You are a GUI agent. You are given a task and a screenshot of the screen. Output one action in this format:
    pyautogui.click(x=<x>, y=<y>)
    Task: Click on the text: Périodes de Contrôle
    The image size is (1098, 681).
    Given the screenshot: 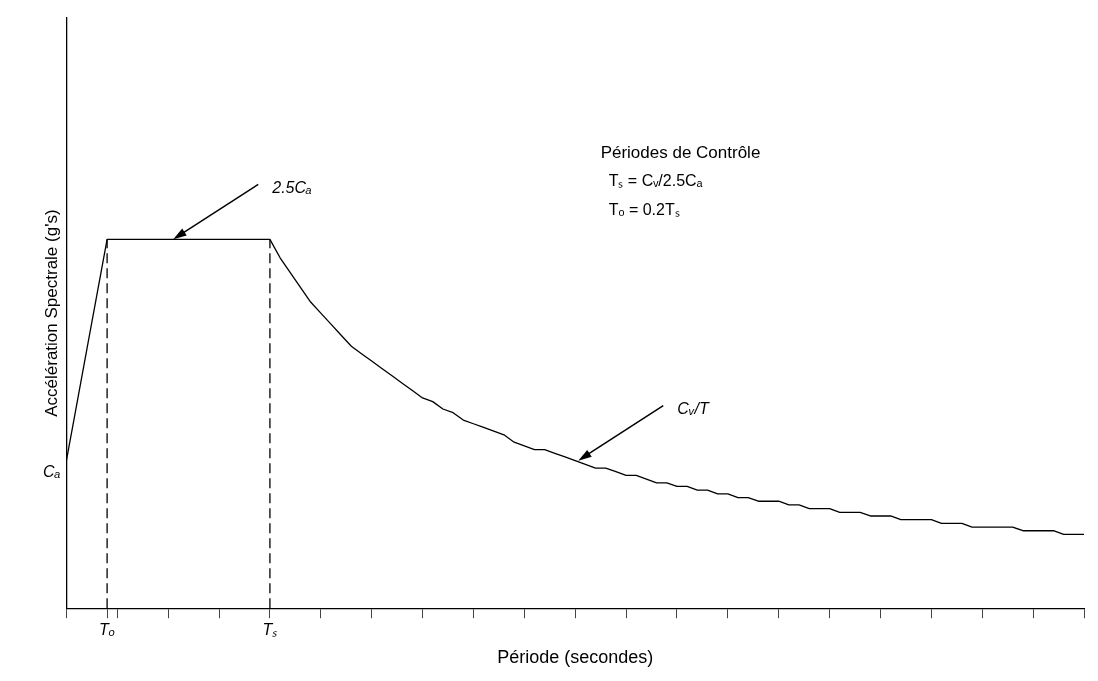 What is the action you would take?
    pyautogui.click(x=680, y=152)
    